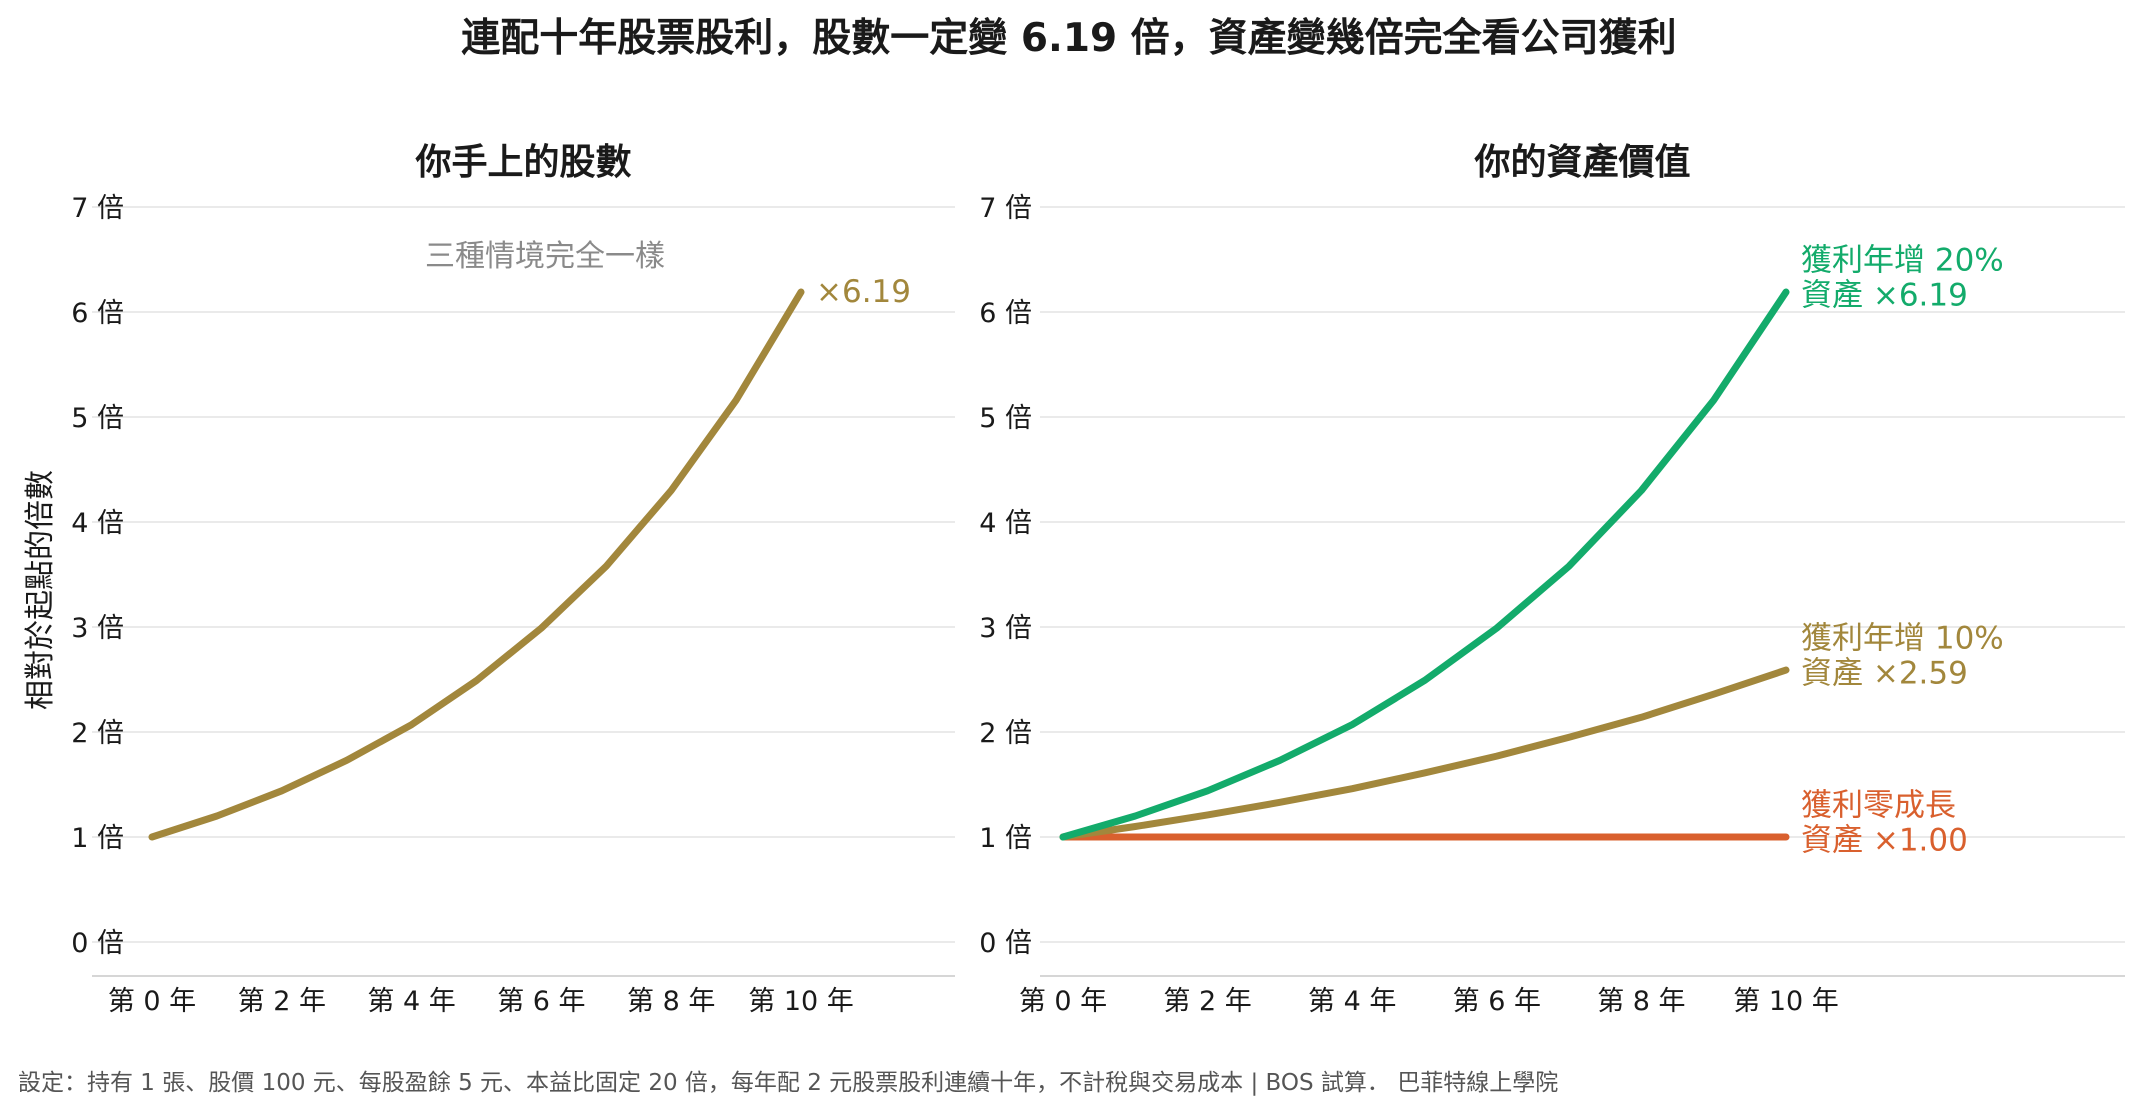 The image size is (2139, 1112). What do you see at coordinates (1902, 639) in the screenshot?
I see `series-end-label: 獲利年增 10%` at bounding box center [1902, 639].